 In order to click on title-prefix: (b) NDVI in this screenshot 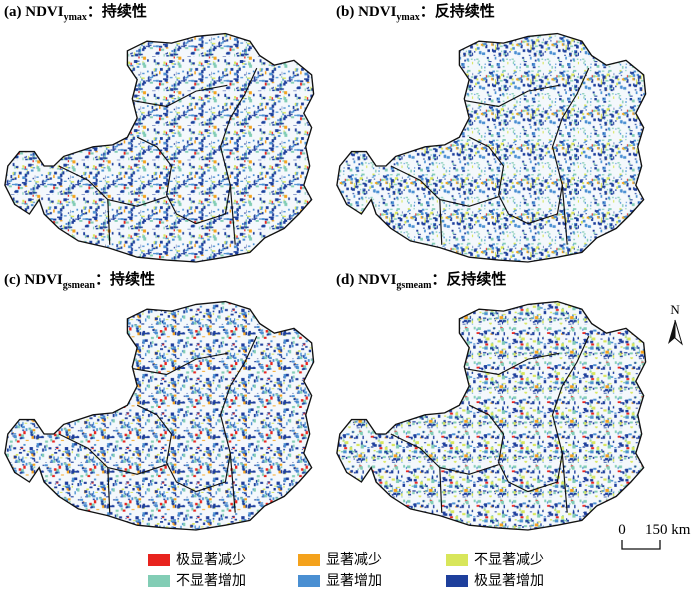, I will do `click(366, 12)`.